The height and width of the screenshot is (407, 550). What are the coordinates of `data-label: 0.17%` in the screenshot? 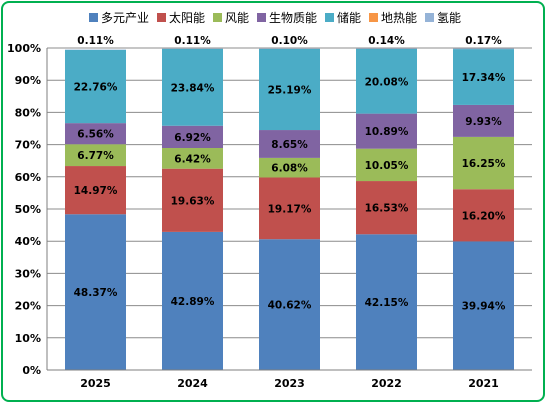 It's located at (483, 41).